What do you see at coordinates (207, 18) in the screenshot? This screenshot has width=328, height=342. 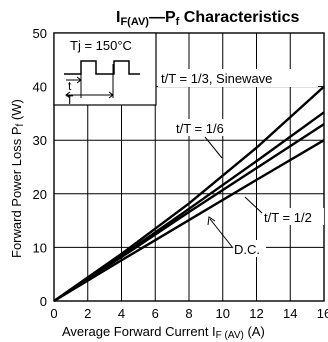 I see `chart-title: IF(AV)—Pf Characteristics` at bounding box center [207, 18].